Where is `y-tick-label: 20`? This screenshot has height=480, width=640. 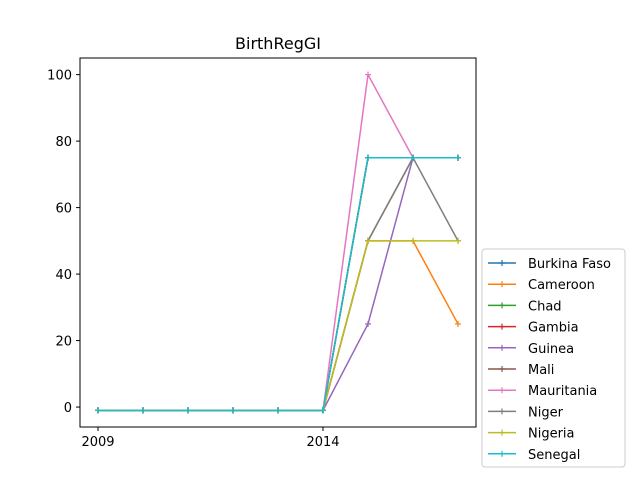
y-tick-label: 20 is located at coordinates (63, 342).